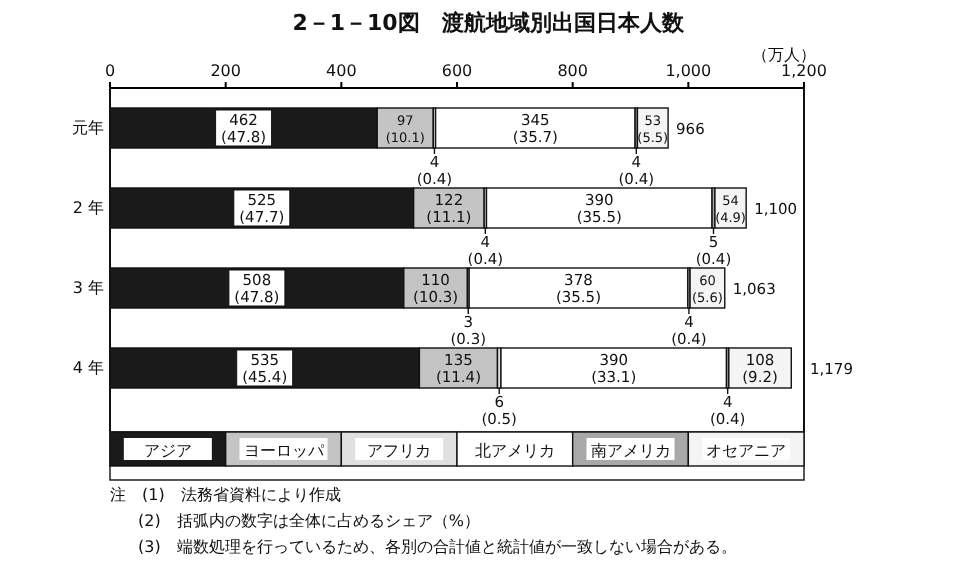 The width and height of the screenshot is (978, 576). What do you see at coordinates (167, 451) in the screenshot?
I see `text: アジア` at bounding box center [167, 451].